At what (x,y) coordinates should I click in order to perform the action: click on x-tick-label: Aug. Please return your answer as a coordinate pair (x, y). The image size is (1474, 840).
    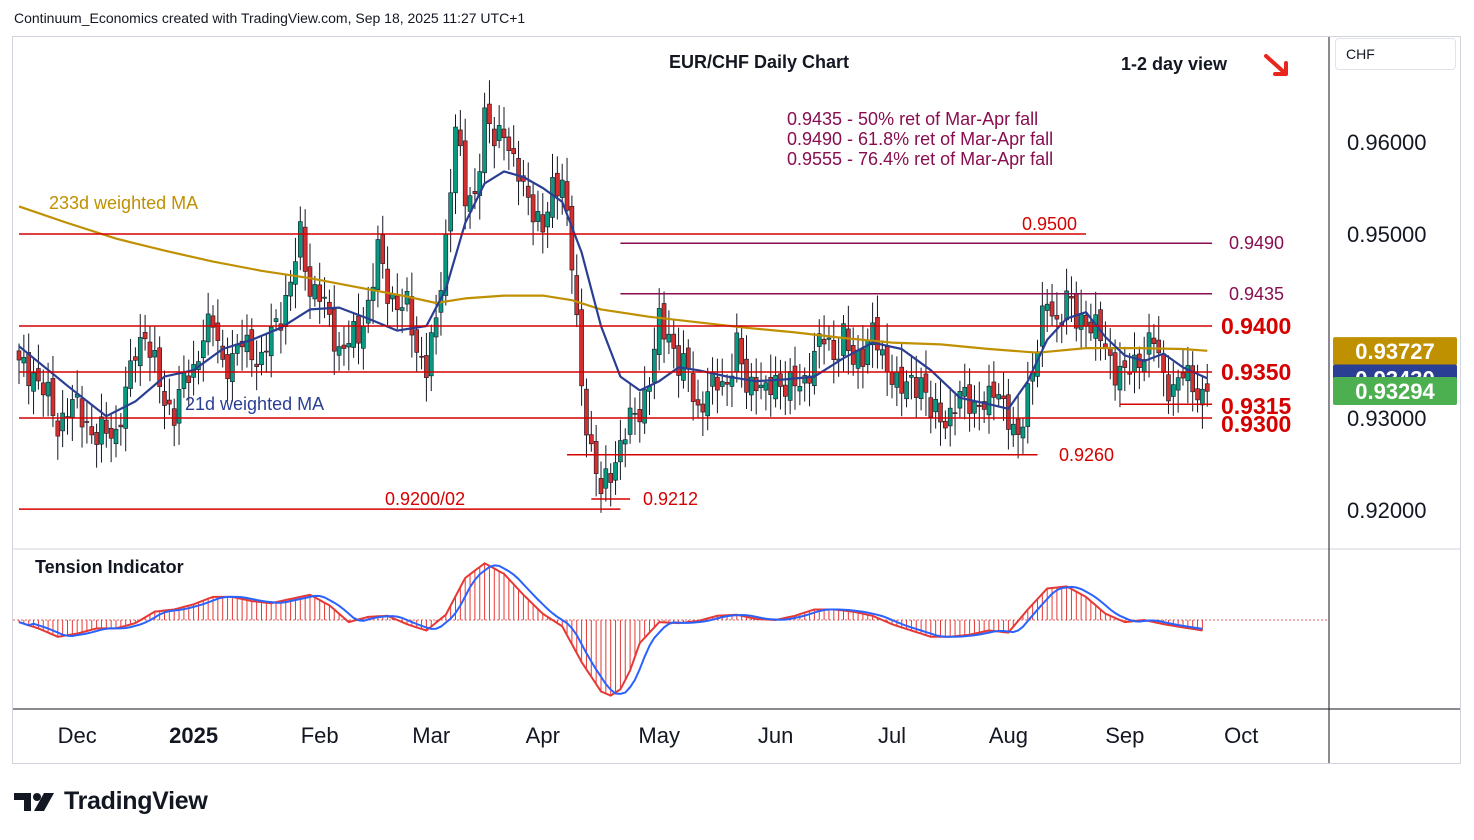
    Looking at the image, I should click on (1008, 735).